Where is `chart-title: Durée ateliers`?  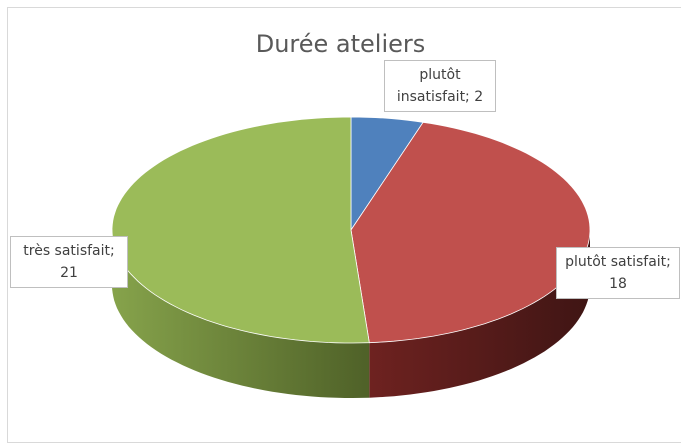
chart-title: Durée ateliers is located at coordinates (340, 44).